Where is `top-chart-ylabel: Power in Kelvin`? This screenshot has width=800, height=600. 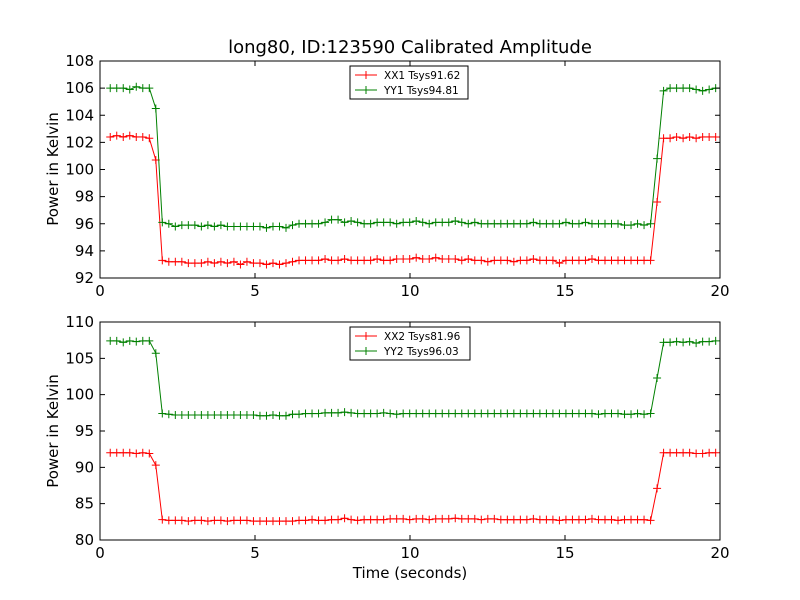 top-chart-ylabel: Power in Kelvin is located at coordinates (53, 169).